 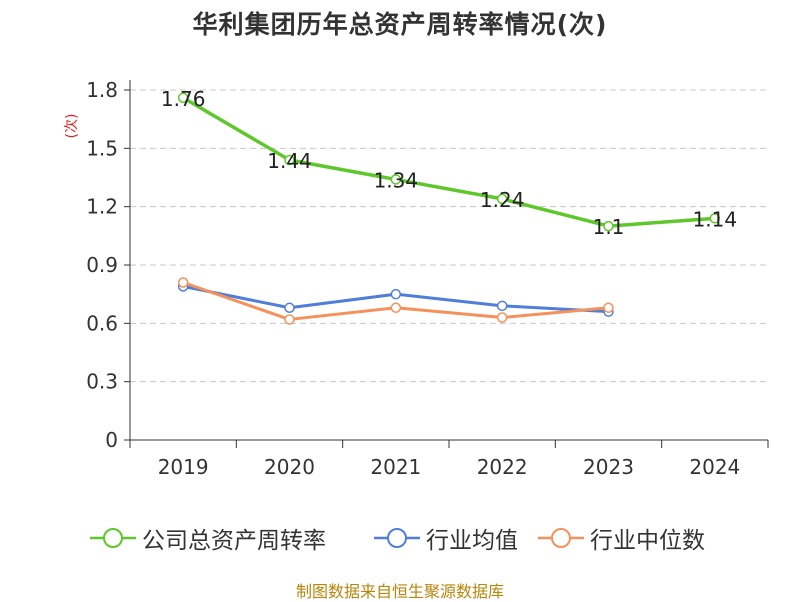 I want to click on data-label: 1.76, so click(x=183, y=99).